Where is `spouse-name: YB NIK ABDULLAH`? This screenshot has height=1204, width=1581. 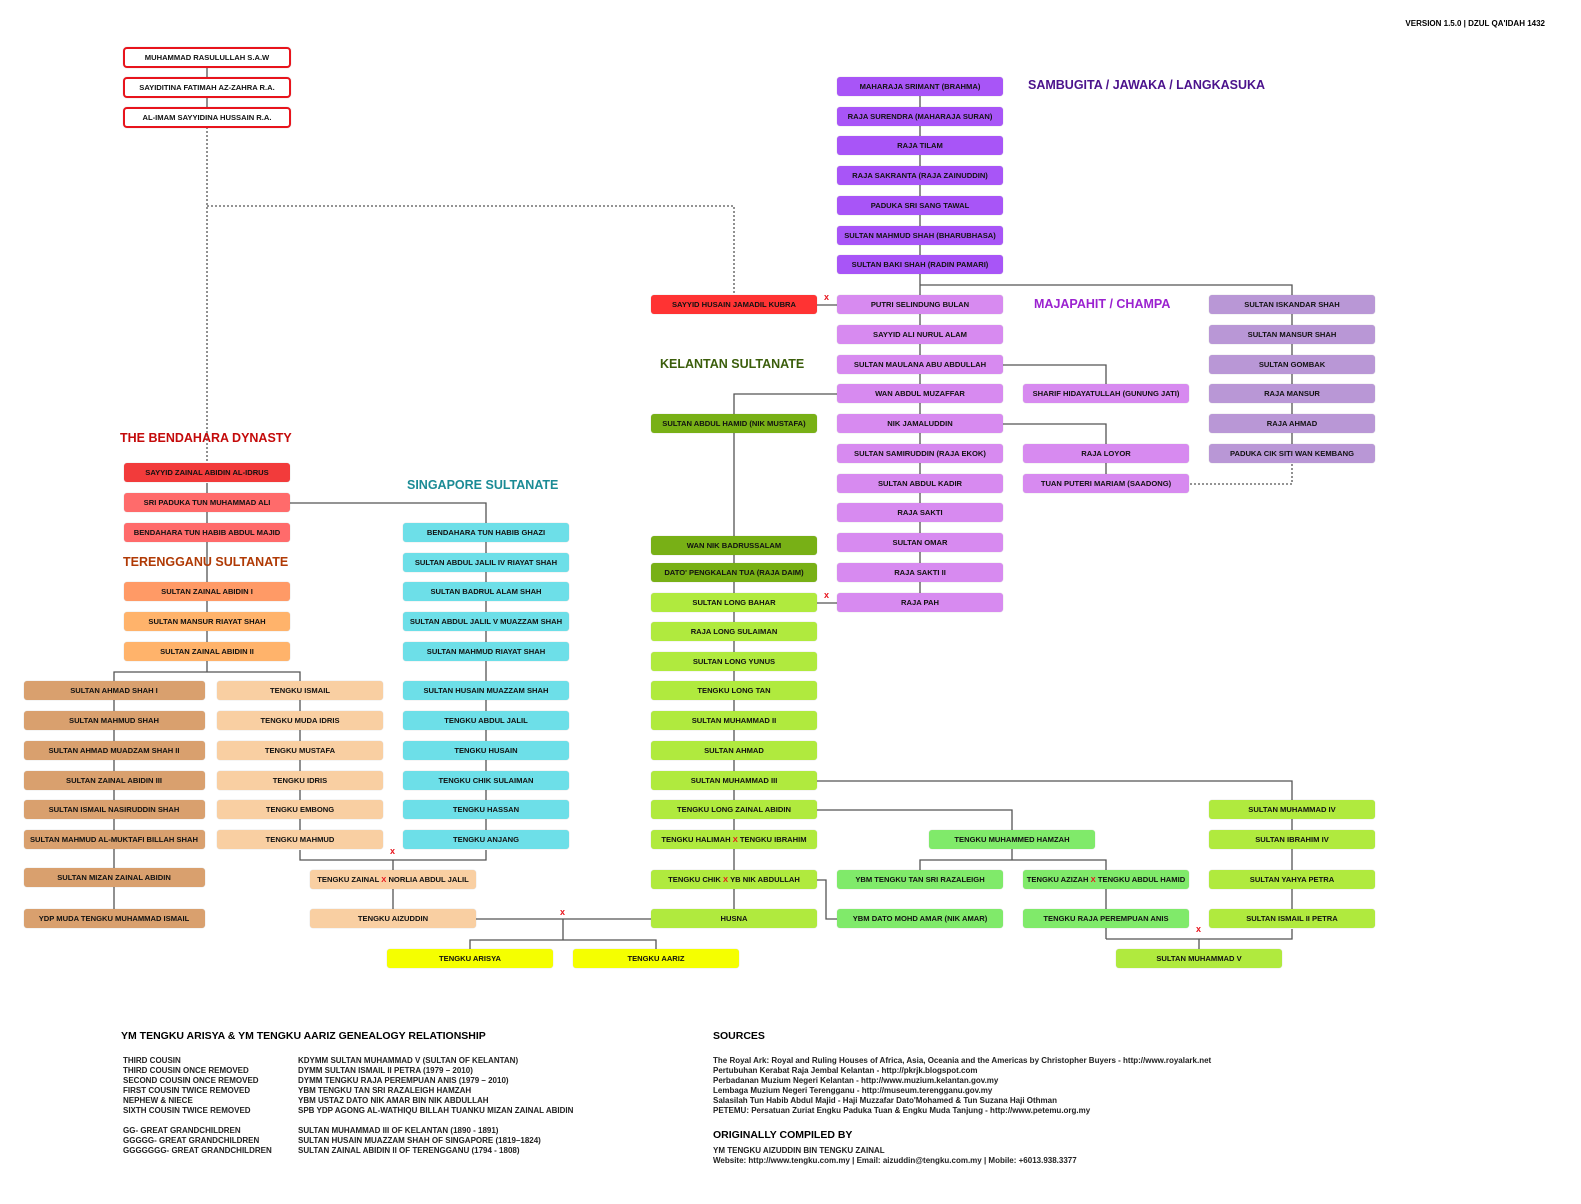 spouse-name: YB NIK ABDULLAH is located at coordinates (765, 879).